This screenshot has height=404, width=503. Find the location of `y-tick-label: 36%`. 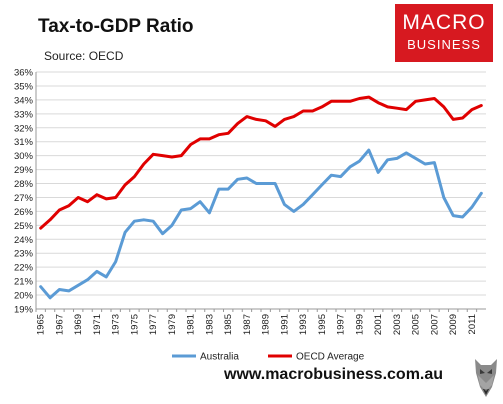

y-tick-label: 36% is located at coordinates (24, 73).